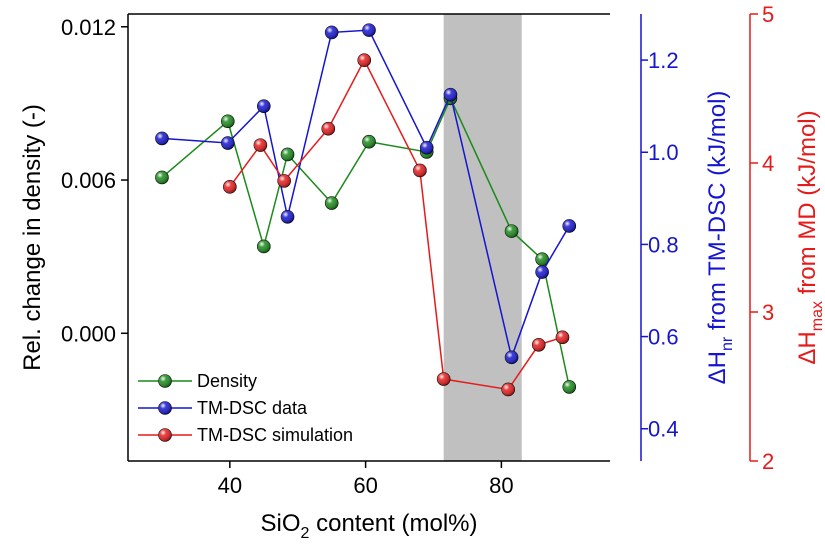  Describe the element at coordinates (768, 312) in the screenshot. I see `y-right2-tick-label: 3` at that location.